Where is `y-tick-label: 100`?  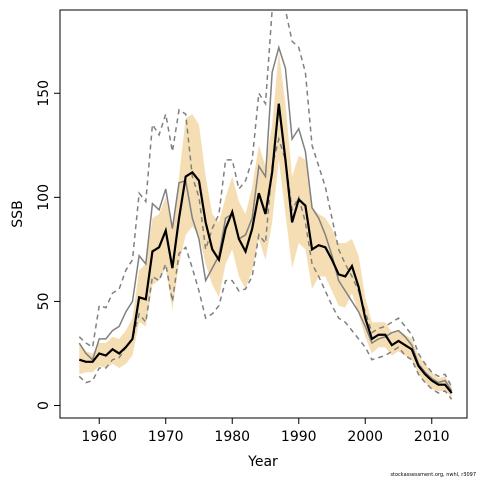 y-tick-label: 100 is located at coordinates (44, 197).